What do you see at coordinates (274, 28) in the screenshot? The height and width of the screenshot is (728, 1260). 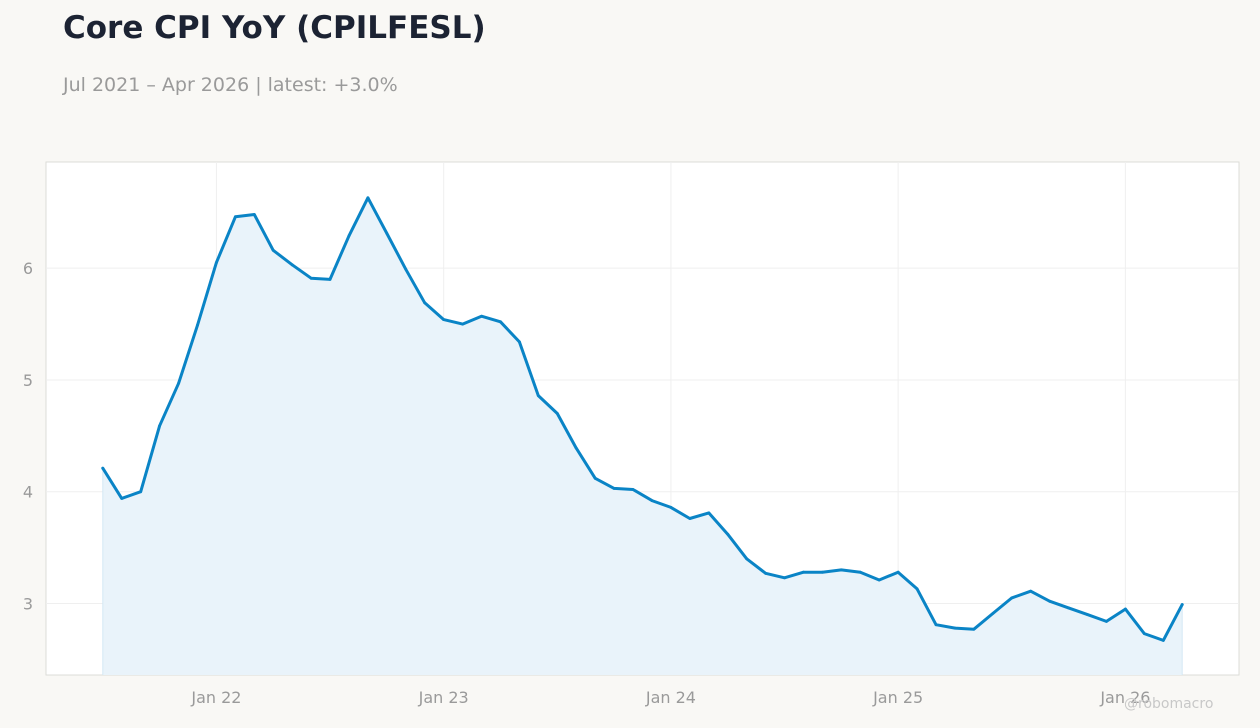 I see `chart-title: Core CPI YoY (CPILFESL)` at bounding box center [274, 28].